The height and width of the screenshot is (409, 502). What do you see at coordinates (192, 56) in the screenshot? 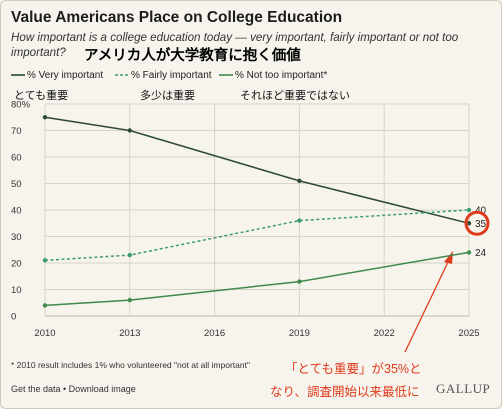
I see `japanese-title: アメリカ人が大学教育に抱く価値` at bounding box center [192, 56].